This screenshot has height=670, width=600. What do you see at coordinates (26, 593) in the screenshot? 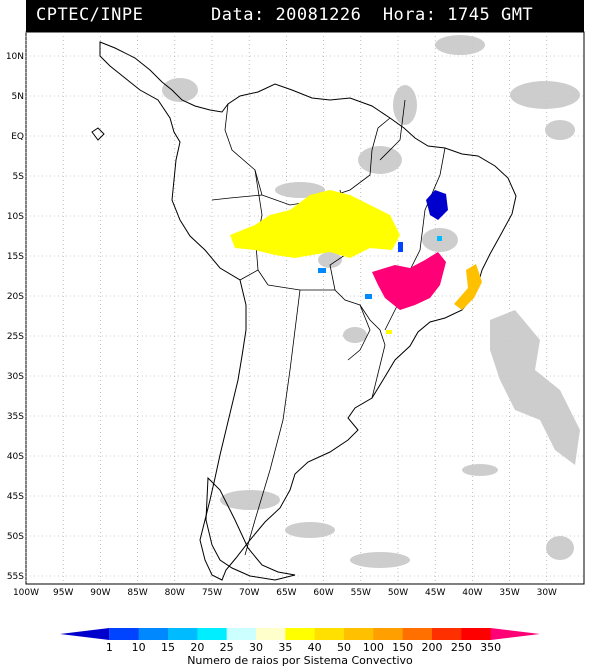
I see `lon-tick-label: 100W` at bounding box center [26, 593].